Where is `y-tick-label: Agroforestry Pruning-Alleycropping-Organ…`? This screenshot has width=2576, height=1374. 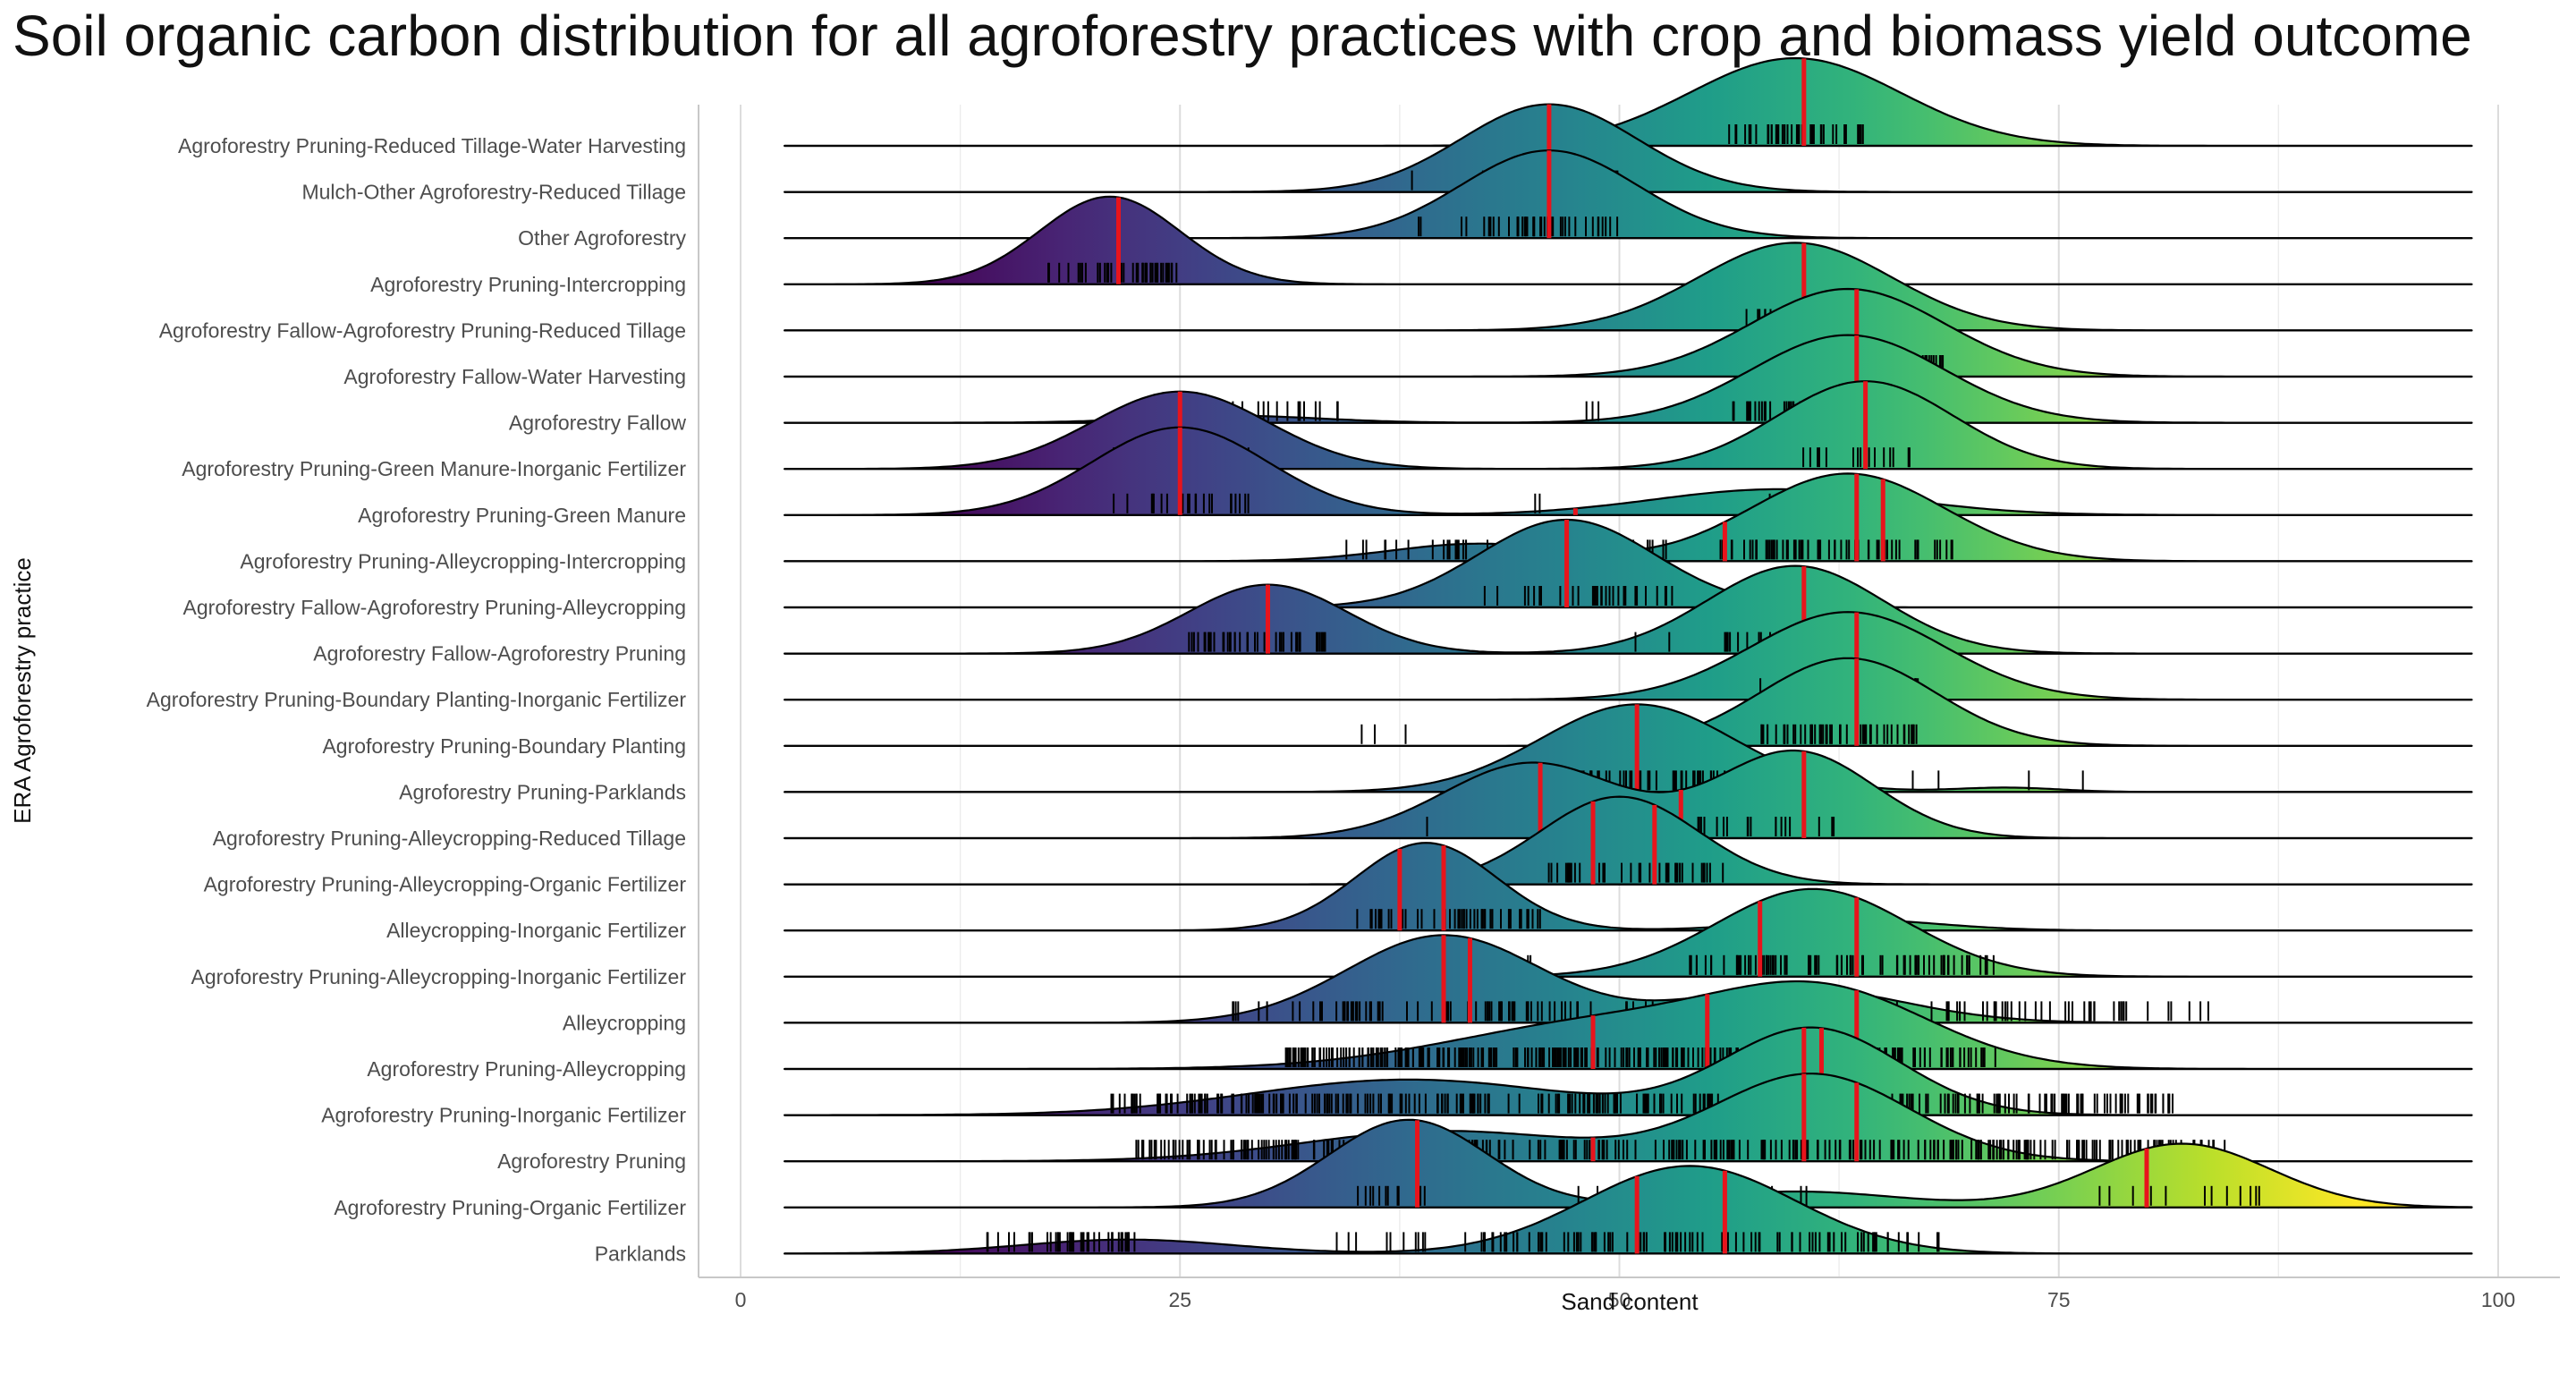 y-tick-label: Agroforestry Pruning-Alleycropping-Organ… is located at coordinates (445, 884).